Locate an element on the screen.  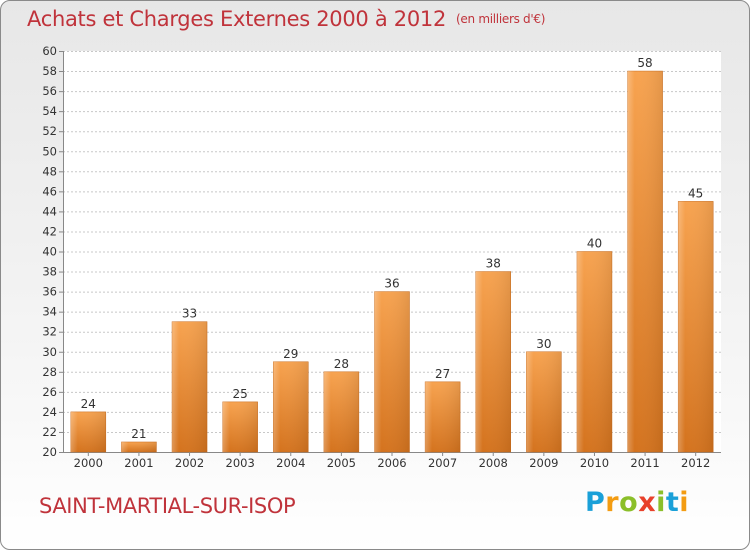
data-label: 45 is located at coordinates (695, 193).